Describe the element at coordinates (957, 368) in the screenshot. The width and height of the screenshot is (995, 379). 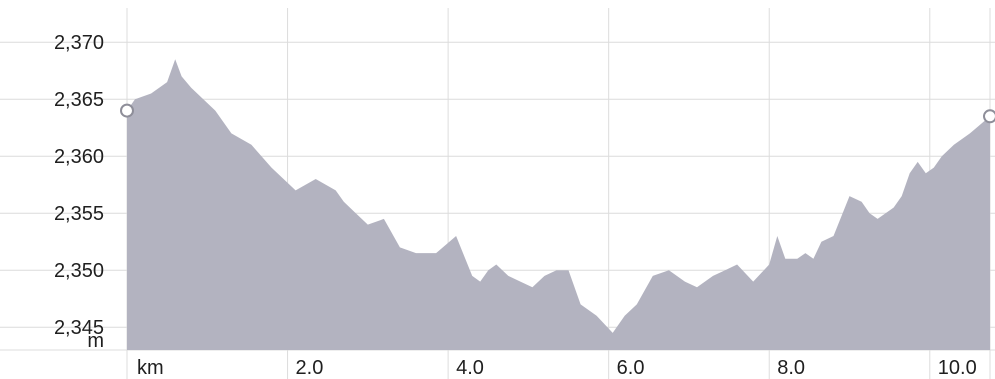
I see `x-tick-label: 10.0` at that location.